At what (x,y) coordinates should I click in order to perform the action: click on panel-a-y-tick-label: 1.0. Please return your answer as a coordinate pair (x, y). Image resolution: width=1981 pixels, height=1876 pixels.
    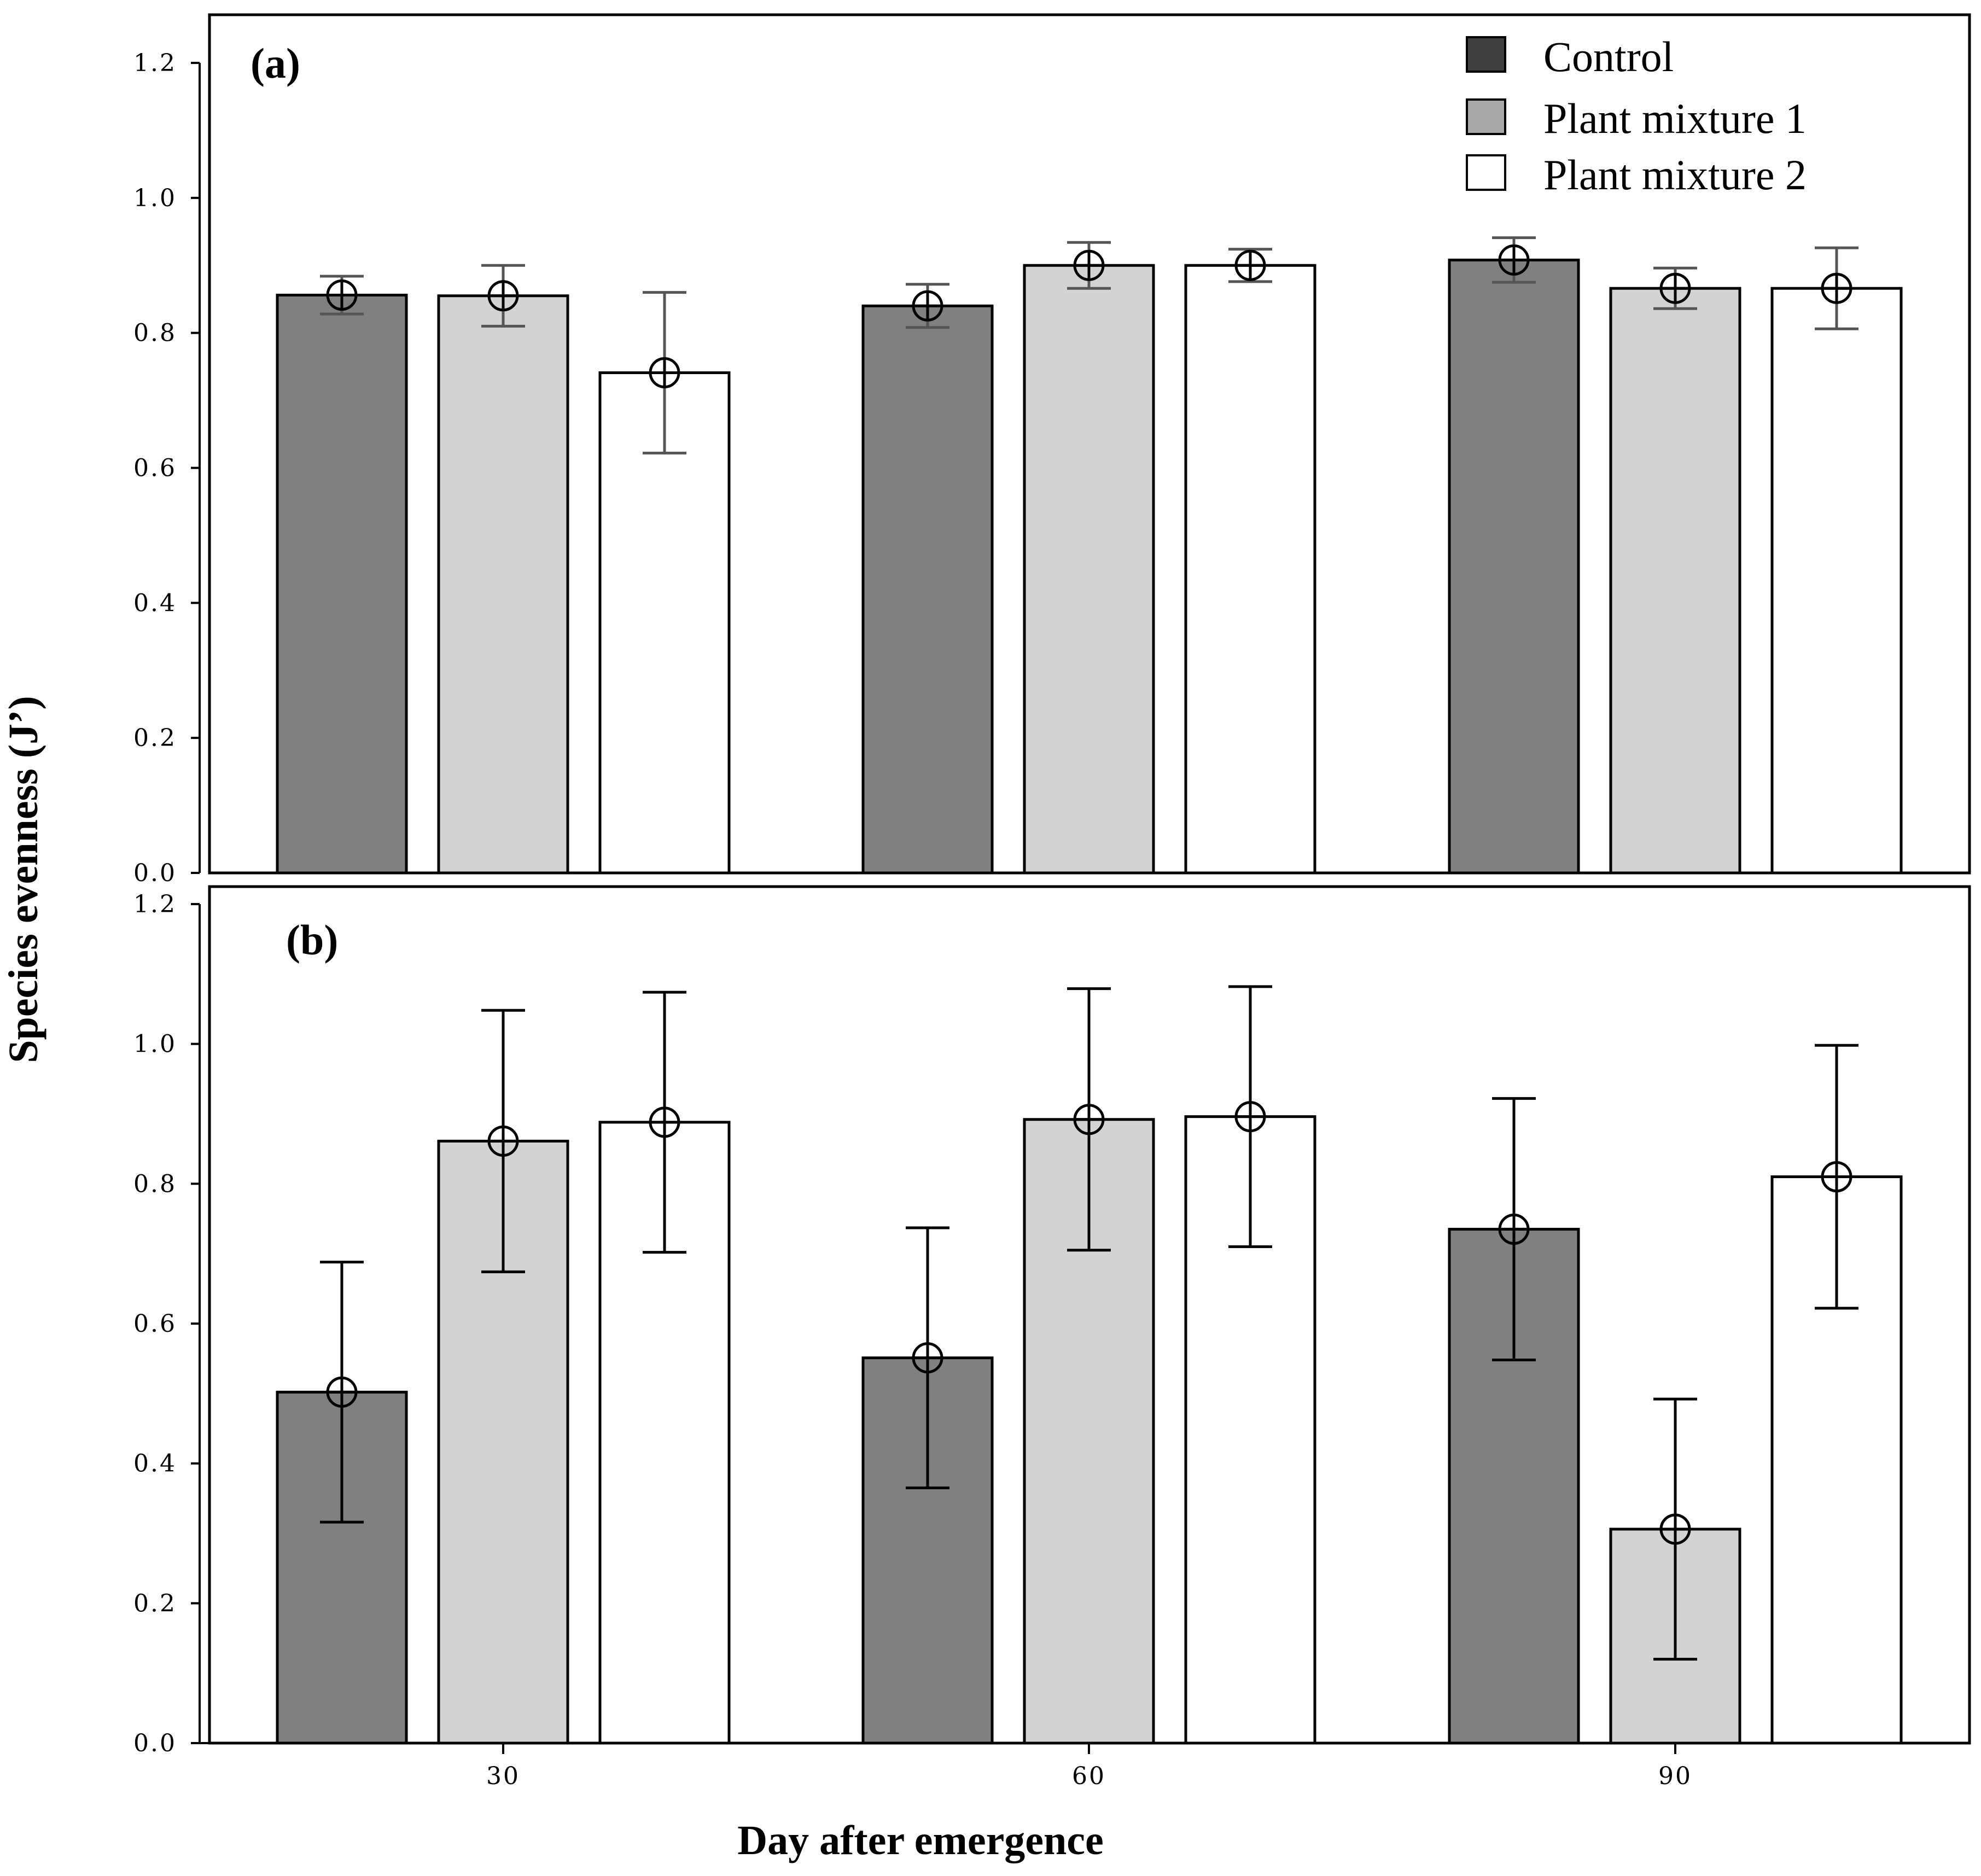
    Looking at the image, I should click on (155, 198).